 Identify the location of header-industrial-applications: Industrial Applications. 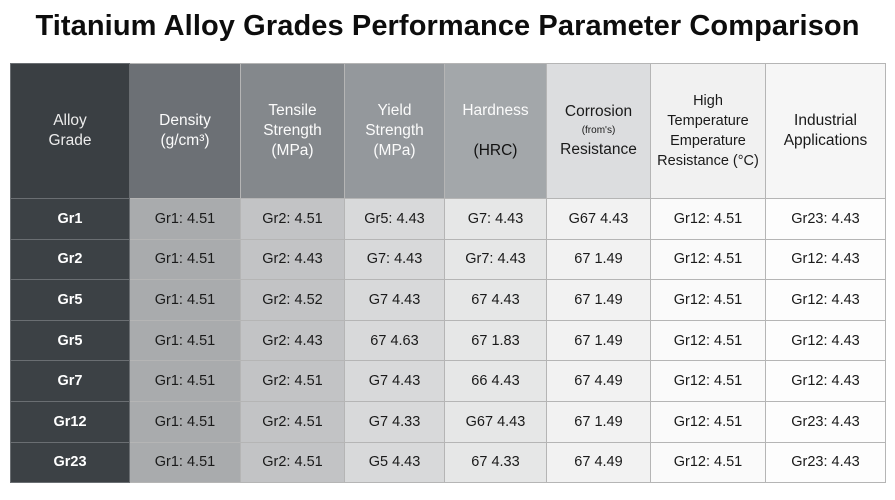
(825, 131).